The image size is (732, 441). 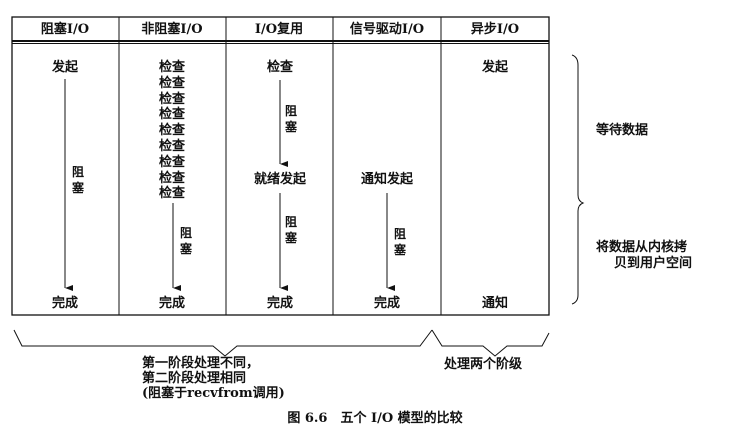 What do you see at coordinates (290, 230) in the screenshot?
I see `col3-block-label-2: 阻塞` at bounding box center [290, 230].